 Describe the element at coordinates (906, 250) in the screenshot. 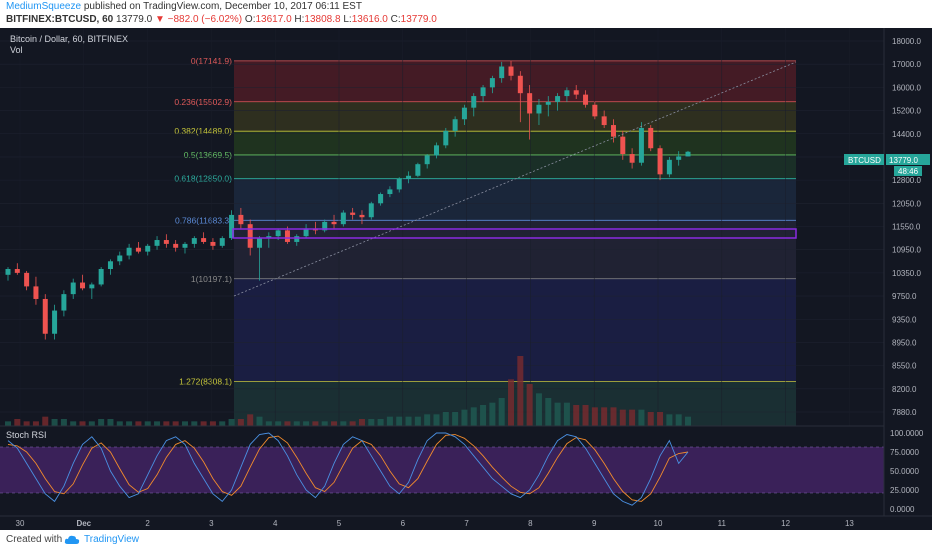

I see `price-tick-label: 10950.0` at that location.